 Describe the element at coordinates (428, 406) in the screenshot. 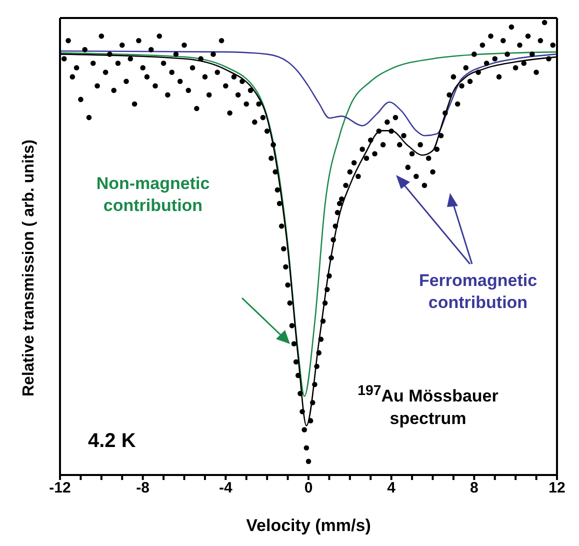

I see `annotation: $^{197}$Au Mössbauer spectrum` at that location.